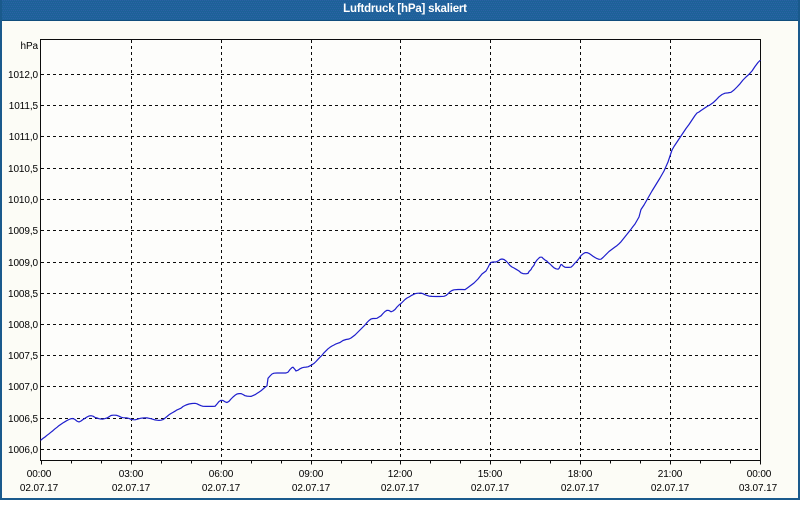  I want to click on svg-text: 1010,0, so click(23, 200).